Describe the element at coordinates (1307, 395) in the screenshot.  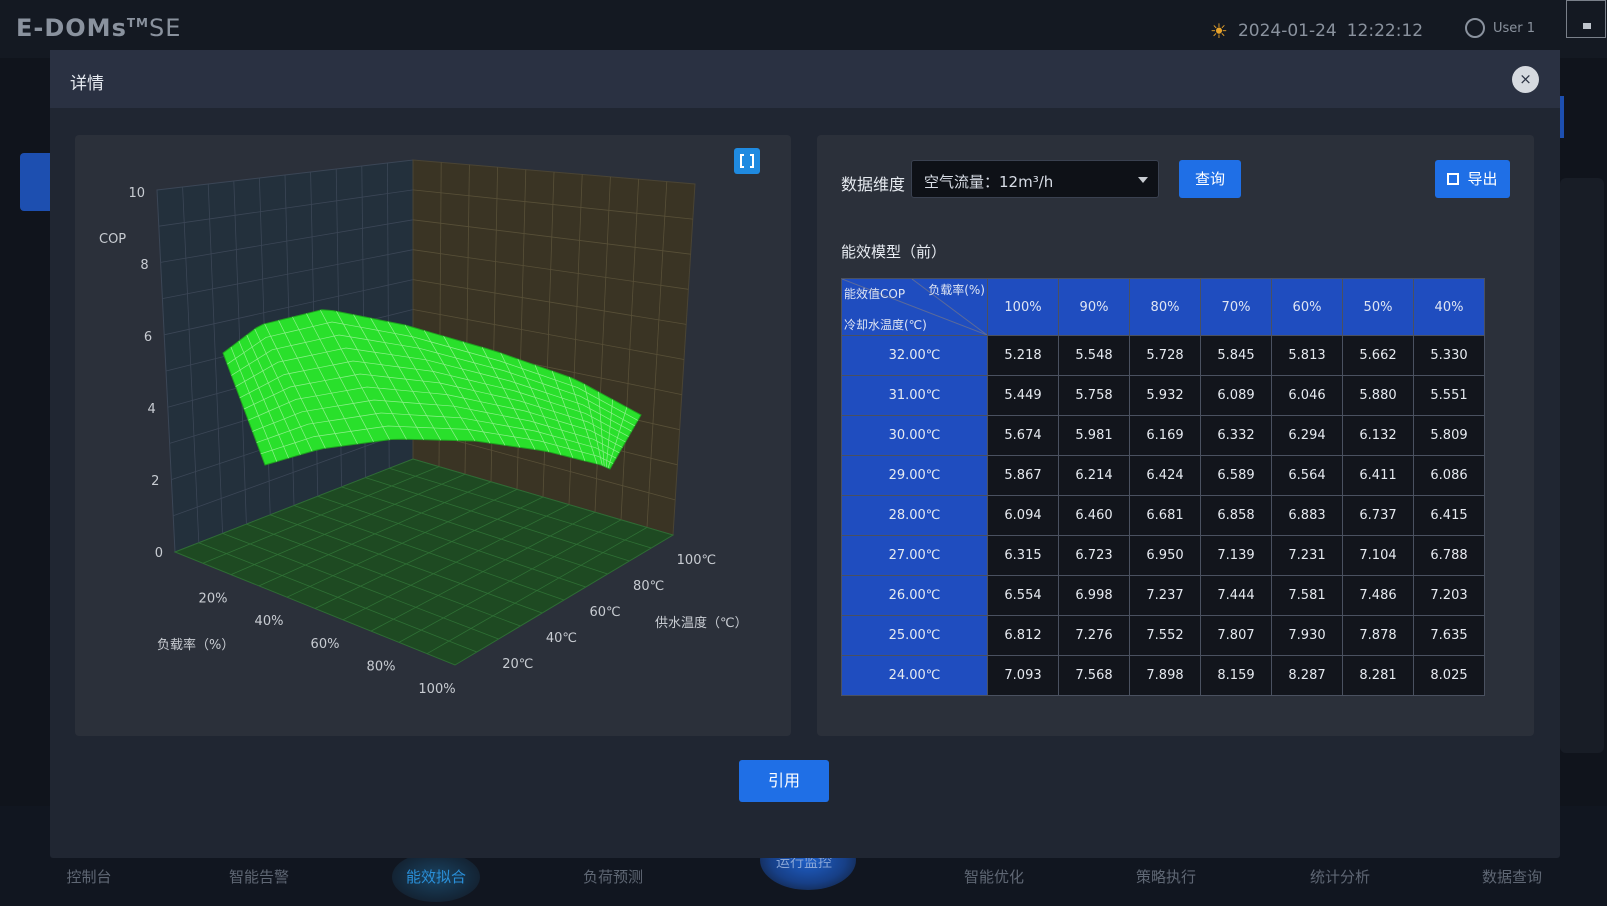
I see `cop-value-cell: 6.046` at that location.